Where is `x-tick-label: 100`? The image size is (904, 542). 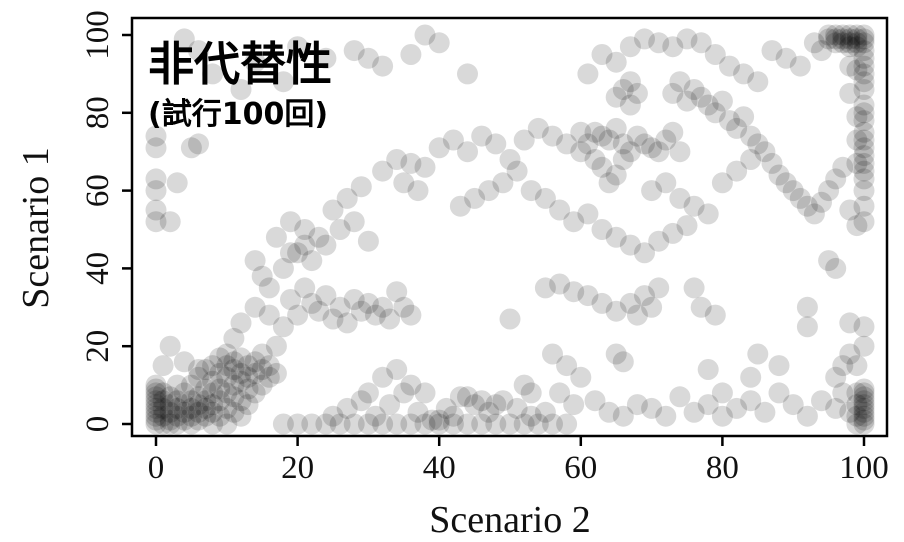
x-tick-label: 100 is located at coordinates (864, 468).